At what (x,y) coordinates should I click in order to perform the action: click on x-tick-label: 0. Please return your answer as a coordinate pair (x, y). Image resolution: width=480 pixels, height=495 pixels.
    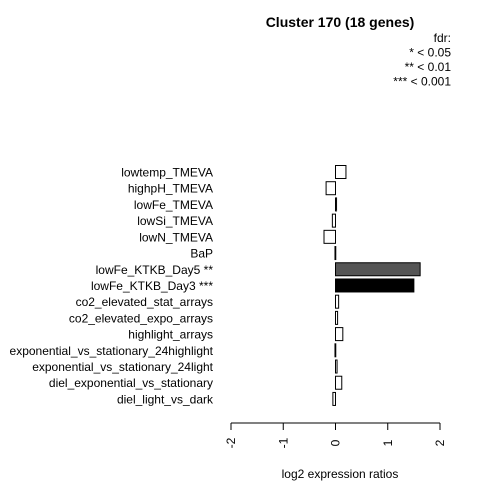
    Looking at the image, I should click on (336, 442).